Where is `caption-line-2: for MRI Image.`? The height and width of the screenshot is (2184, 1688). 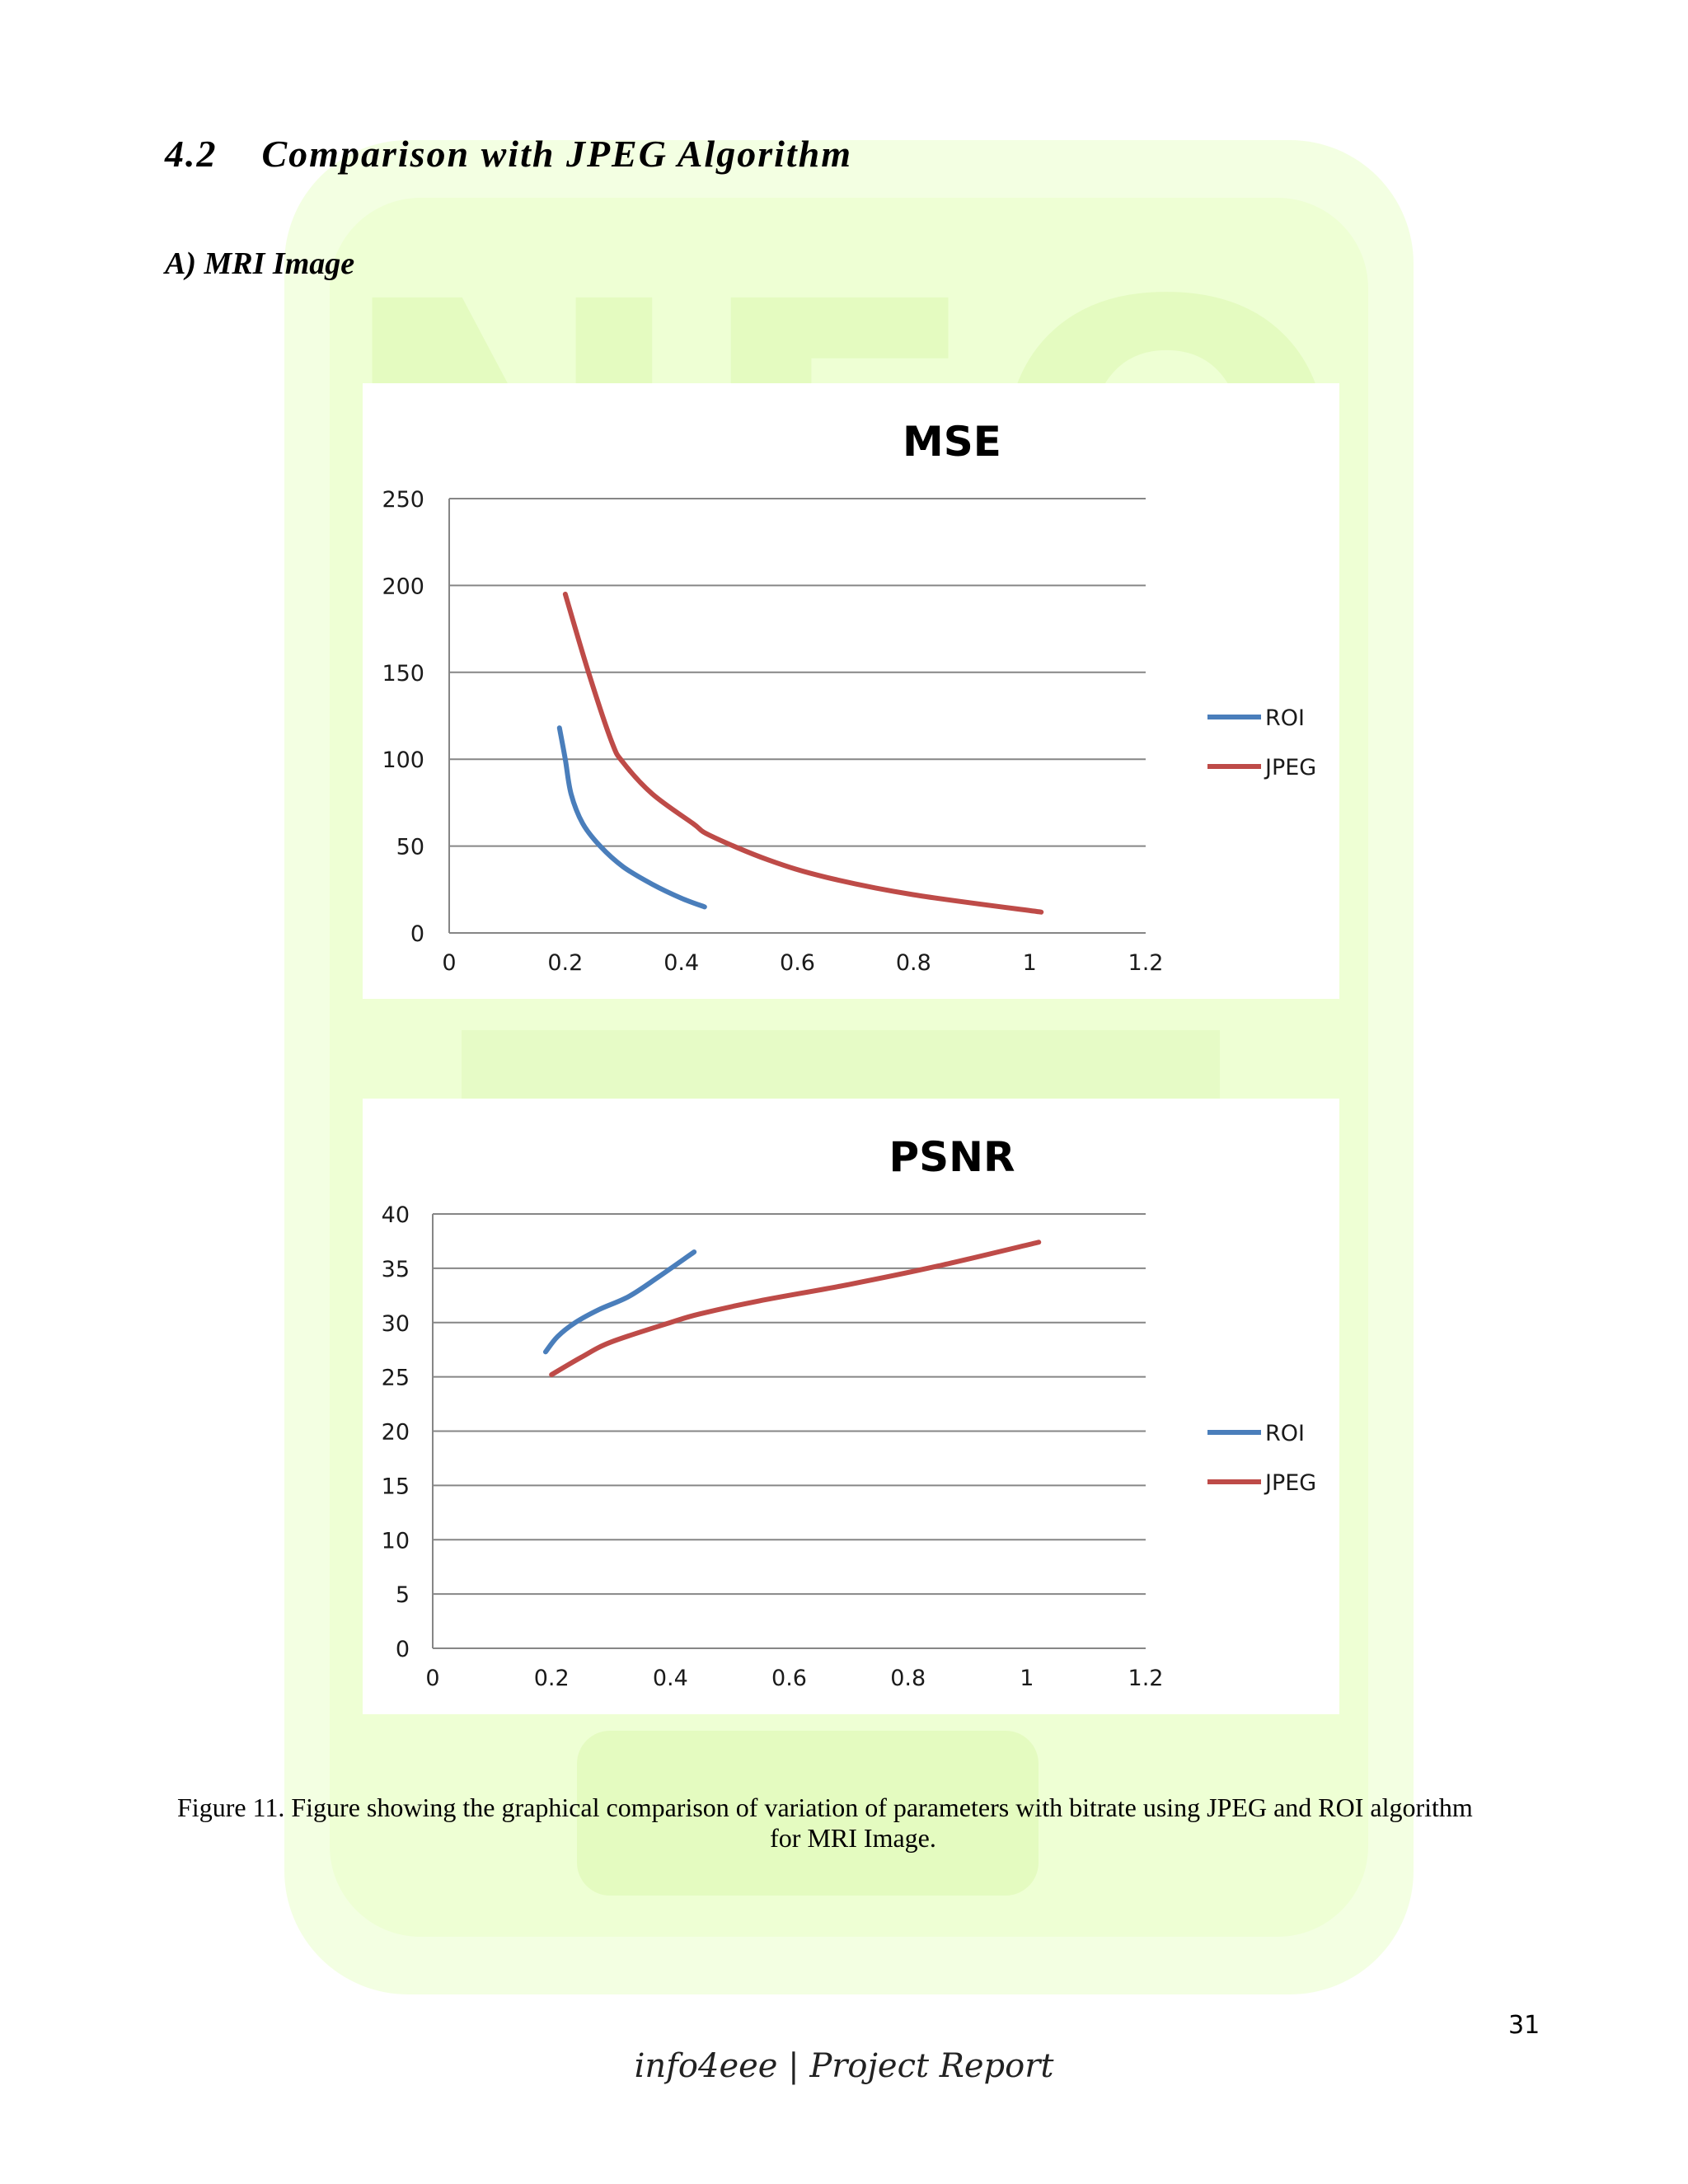
caption-line-2: for MRI Image. is located at coordinates (853, 1838).